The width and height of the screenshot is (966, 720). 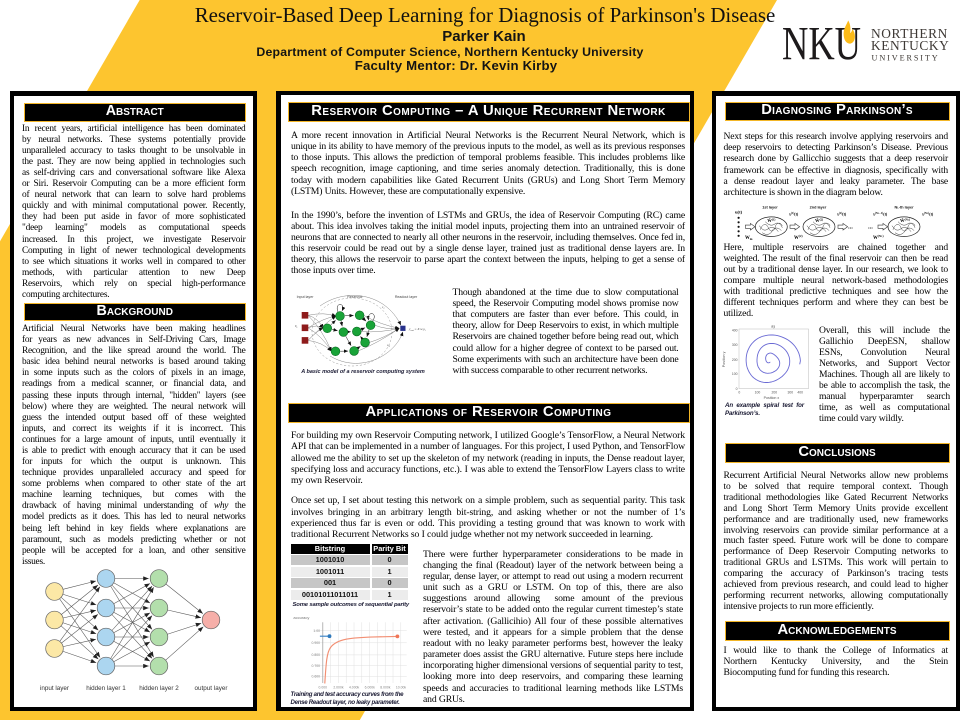 I want to click on svg-text: xt, so click(x=296, y=326).